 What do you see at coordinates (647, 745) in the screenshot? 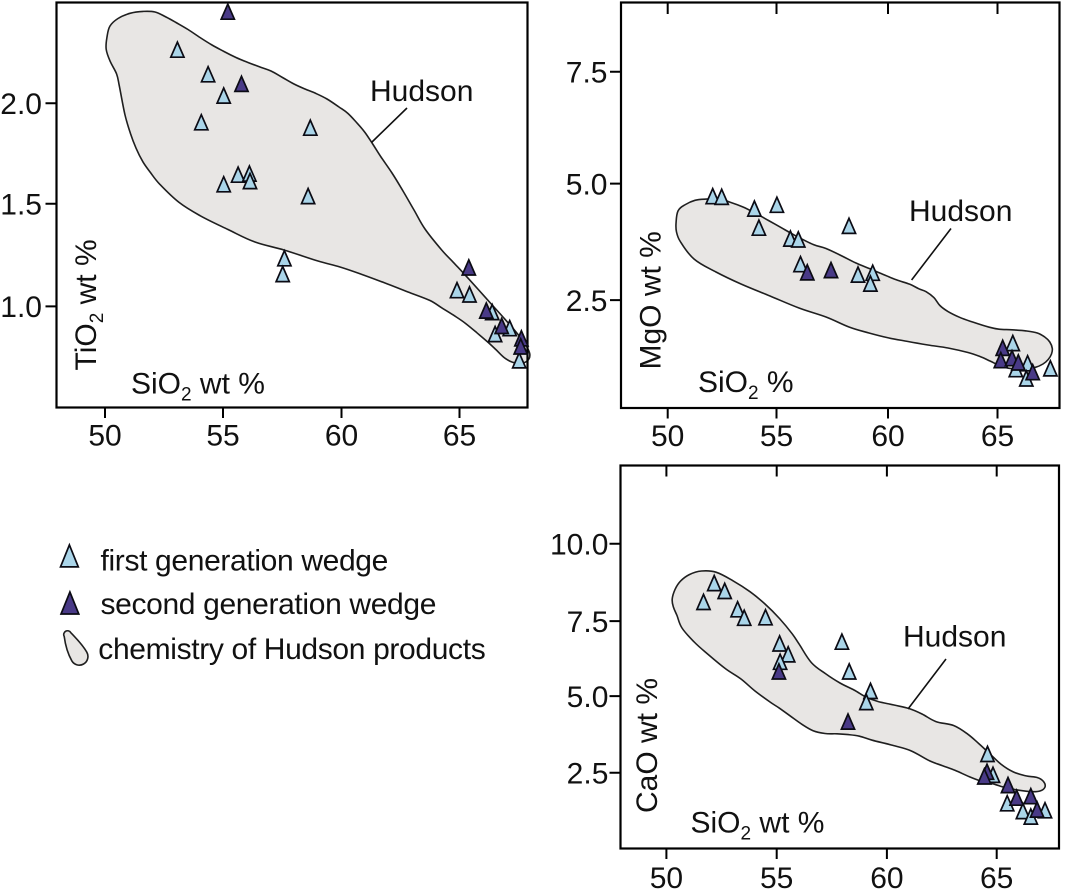
I see `svg-text: CaO wt %` at bounding box center [647, 745].